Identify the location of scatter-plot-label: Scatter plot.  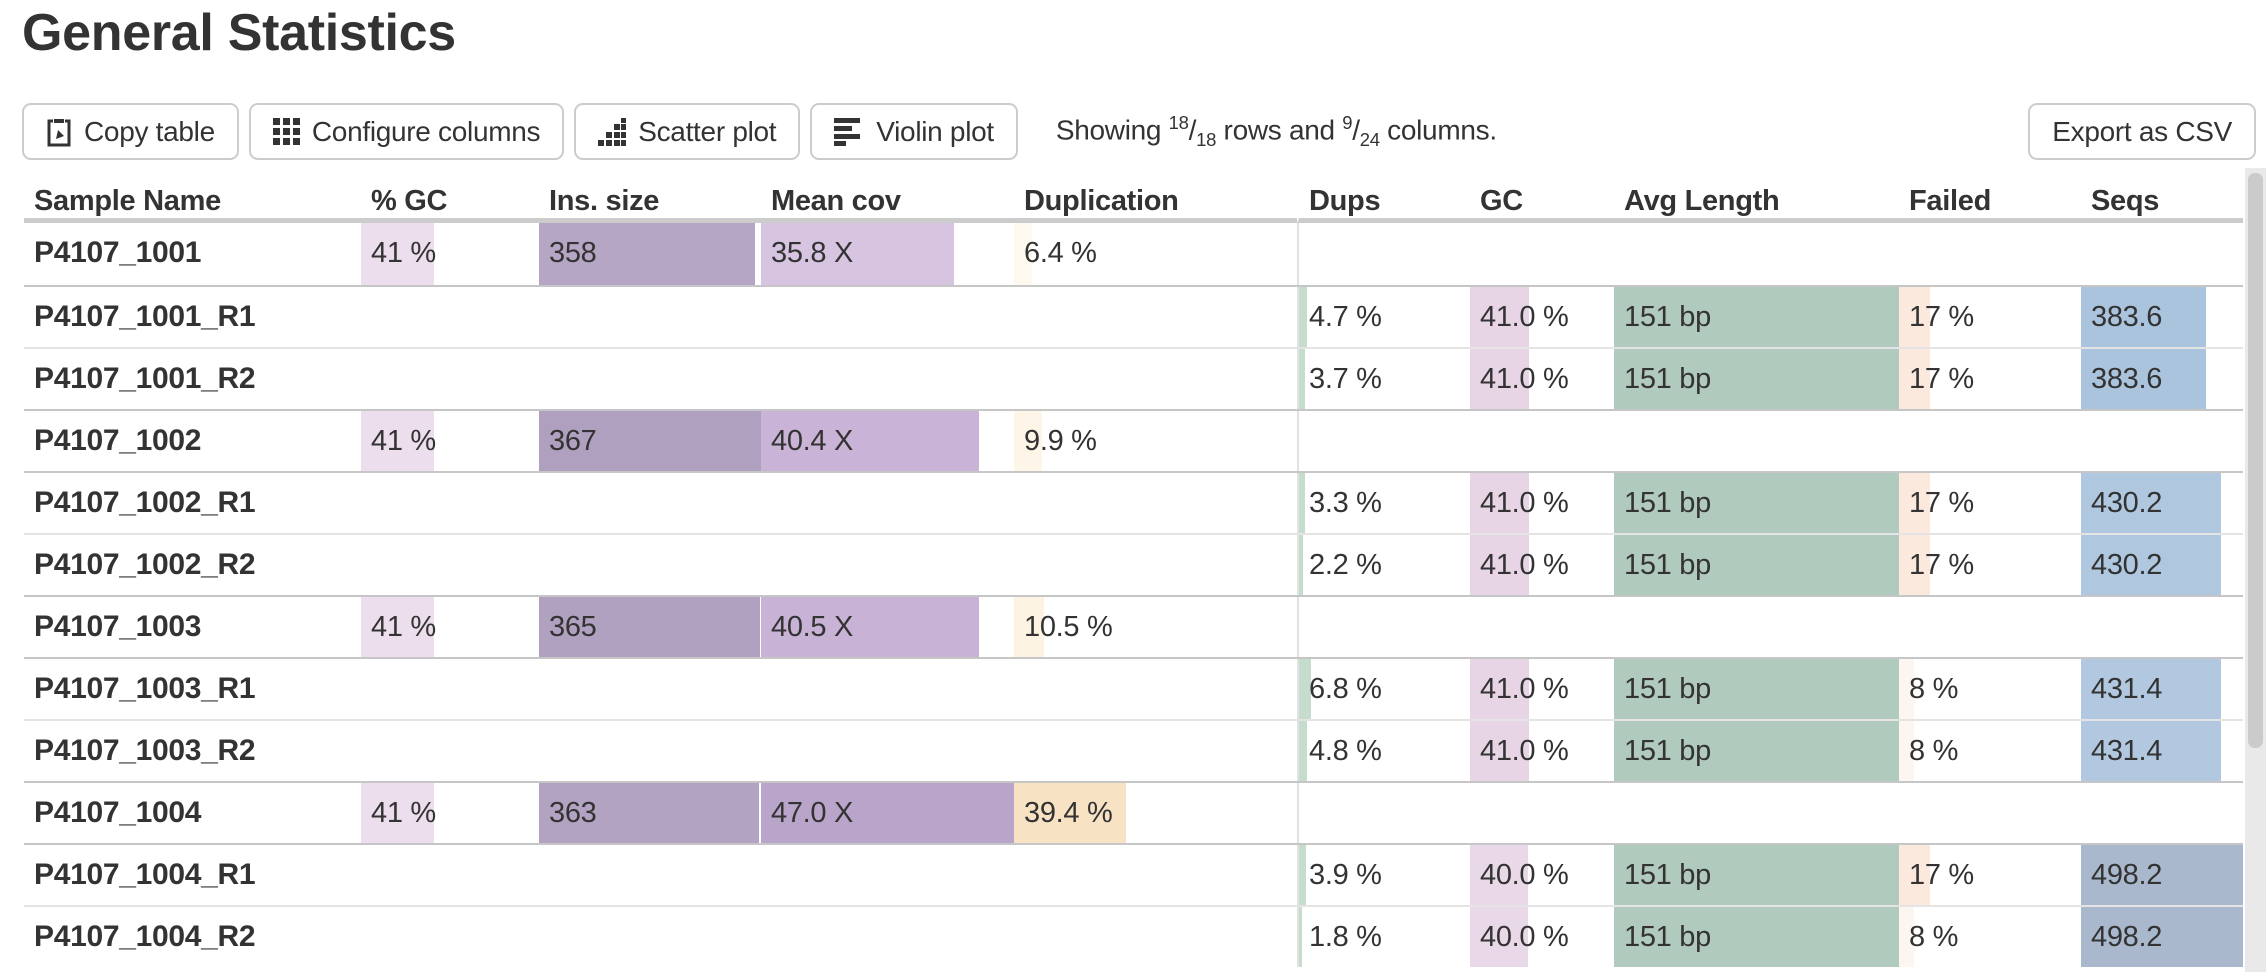
(707, 131).